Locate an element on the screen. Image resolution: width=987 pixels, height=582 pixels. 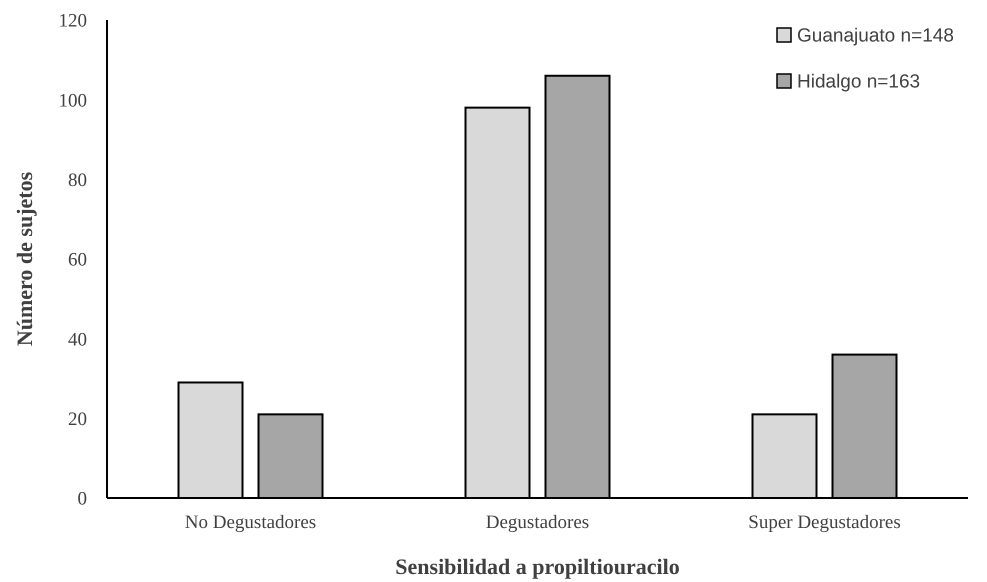
x-axis-title: Sensibilidad a propiltiouracilo is located at coordinates (537, 566).